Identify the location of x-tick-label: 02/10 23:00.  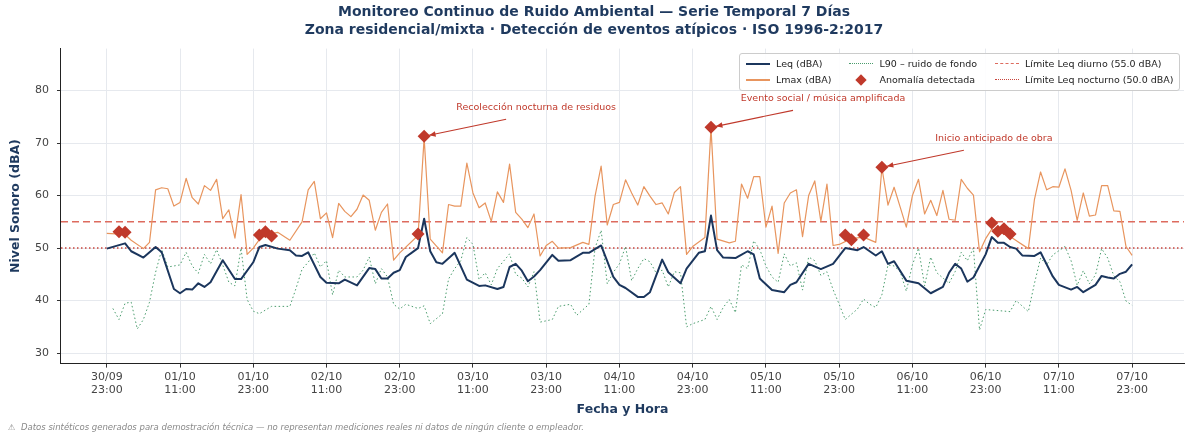
(399, 383).